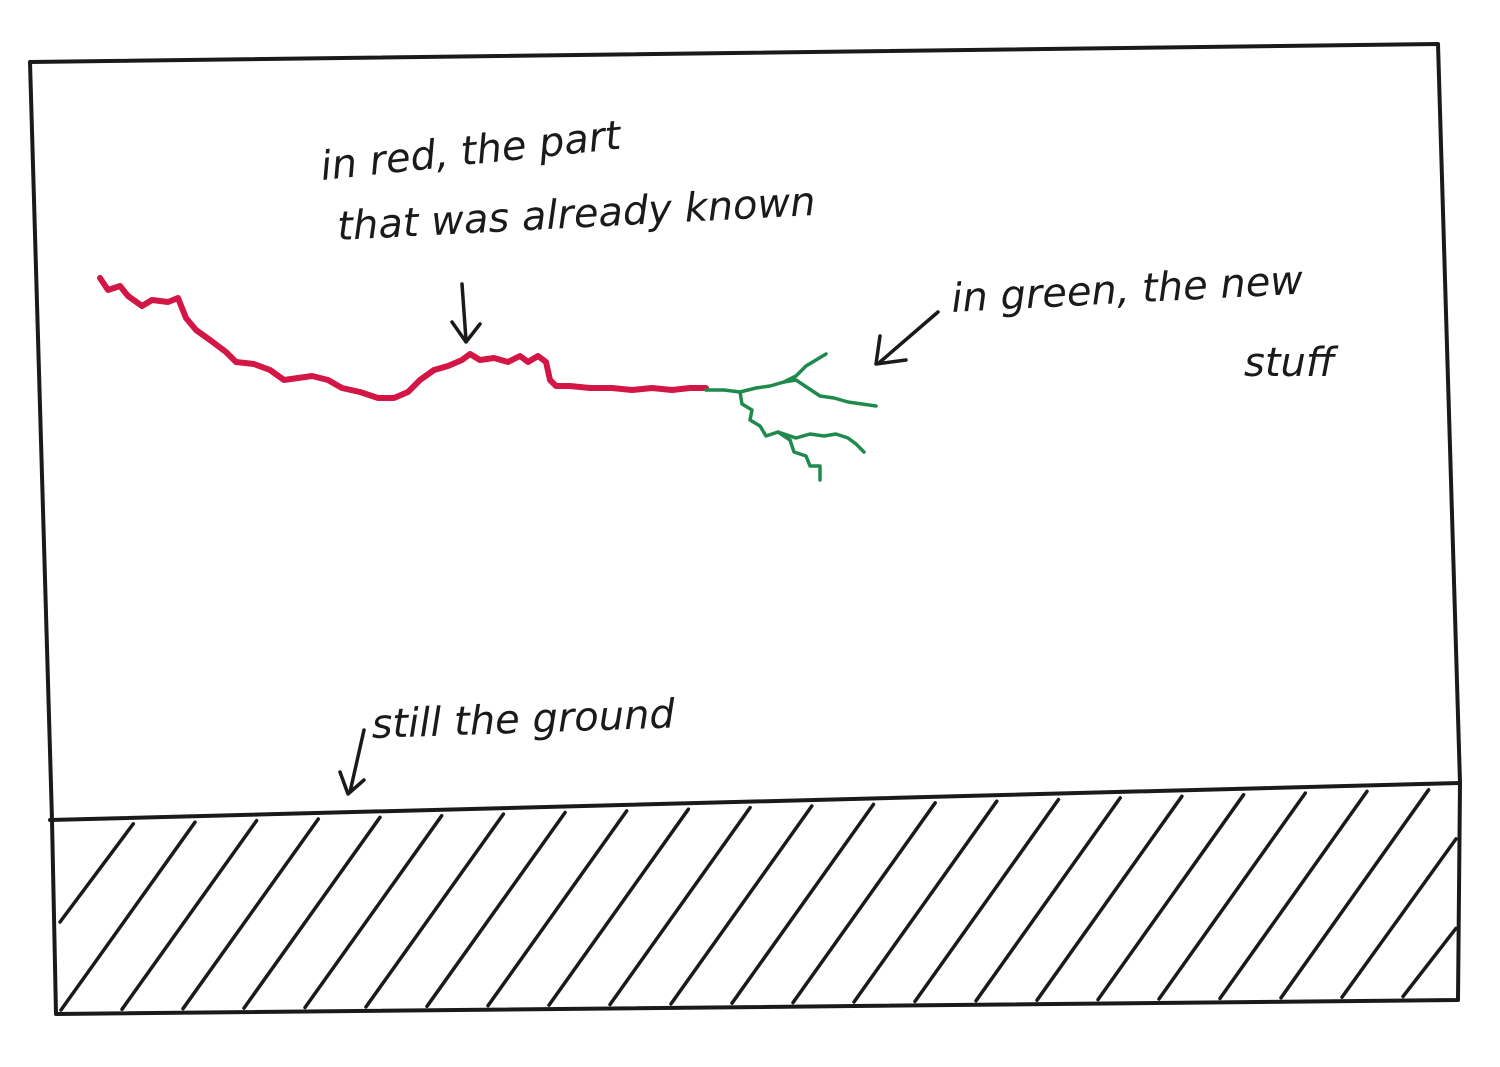  What do you see at coordinates (907, 338) in the screenshot?
I see `arrow-to-green-branches` at bounding box center [907, 338].